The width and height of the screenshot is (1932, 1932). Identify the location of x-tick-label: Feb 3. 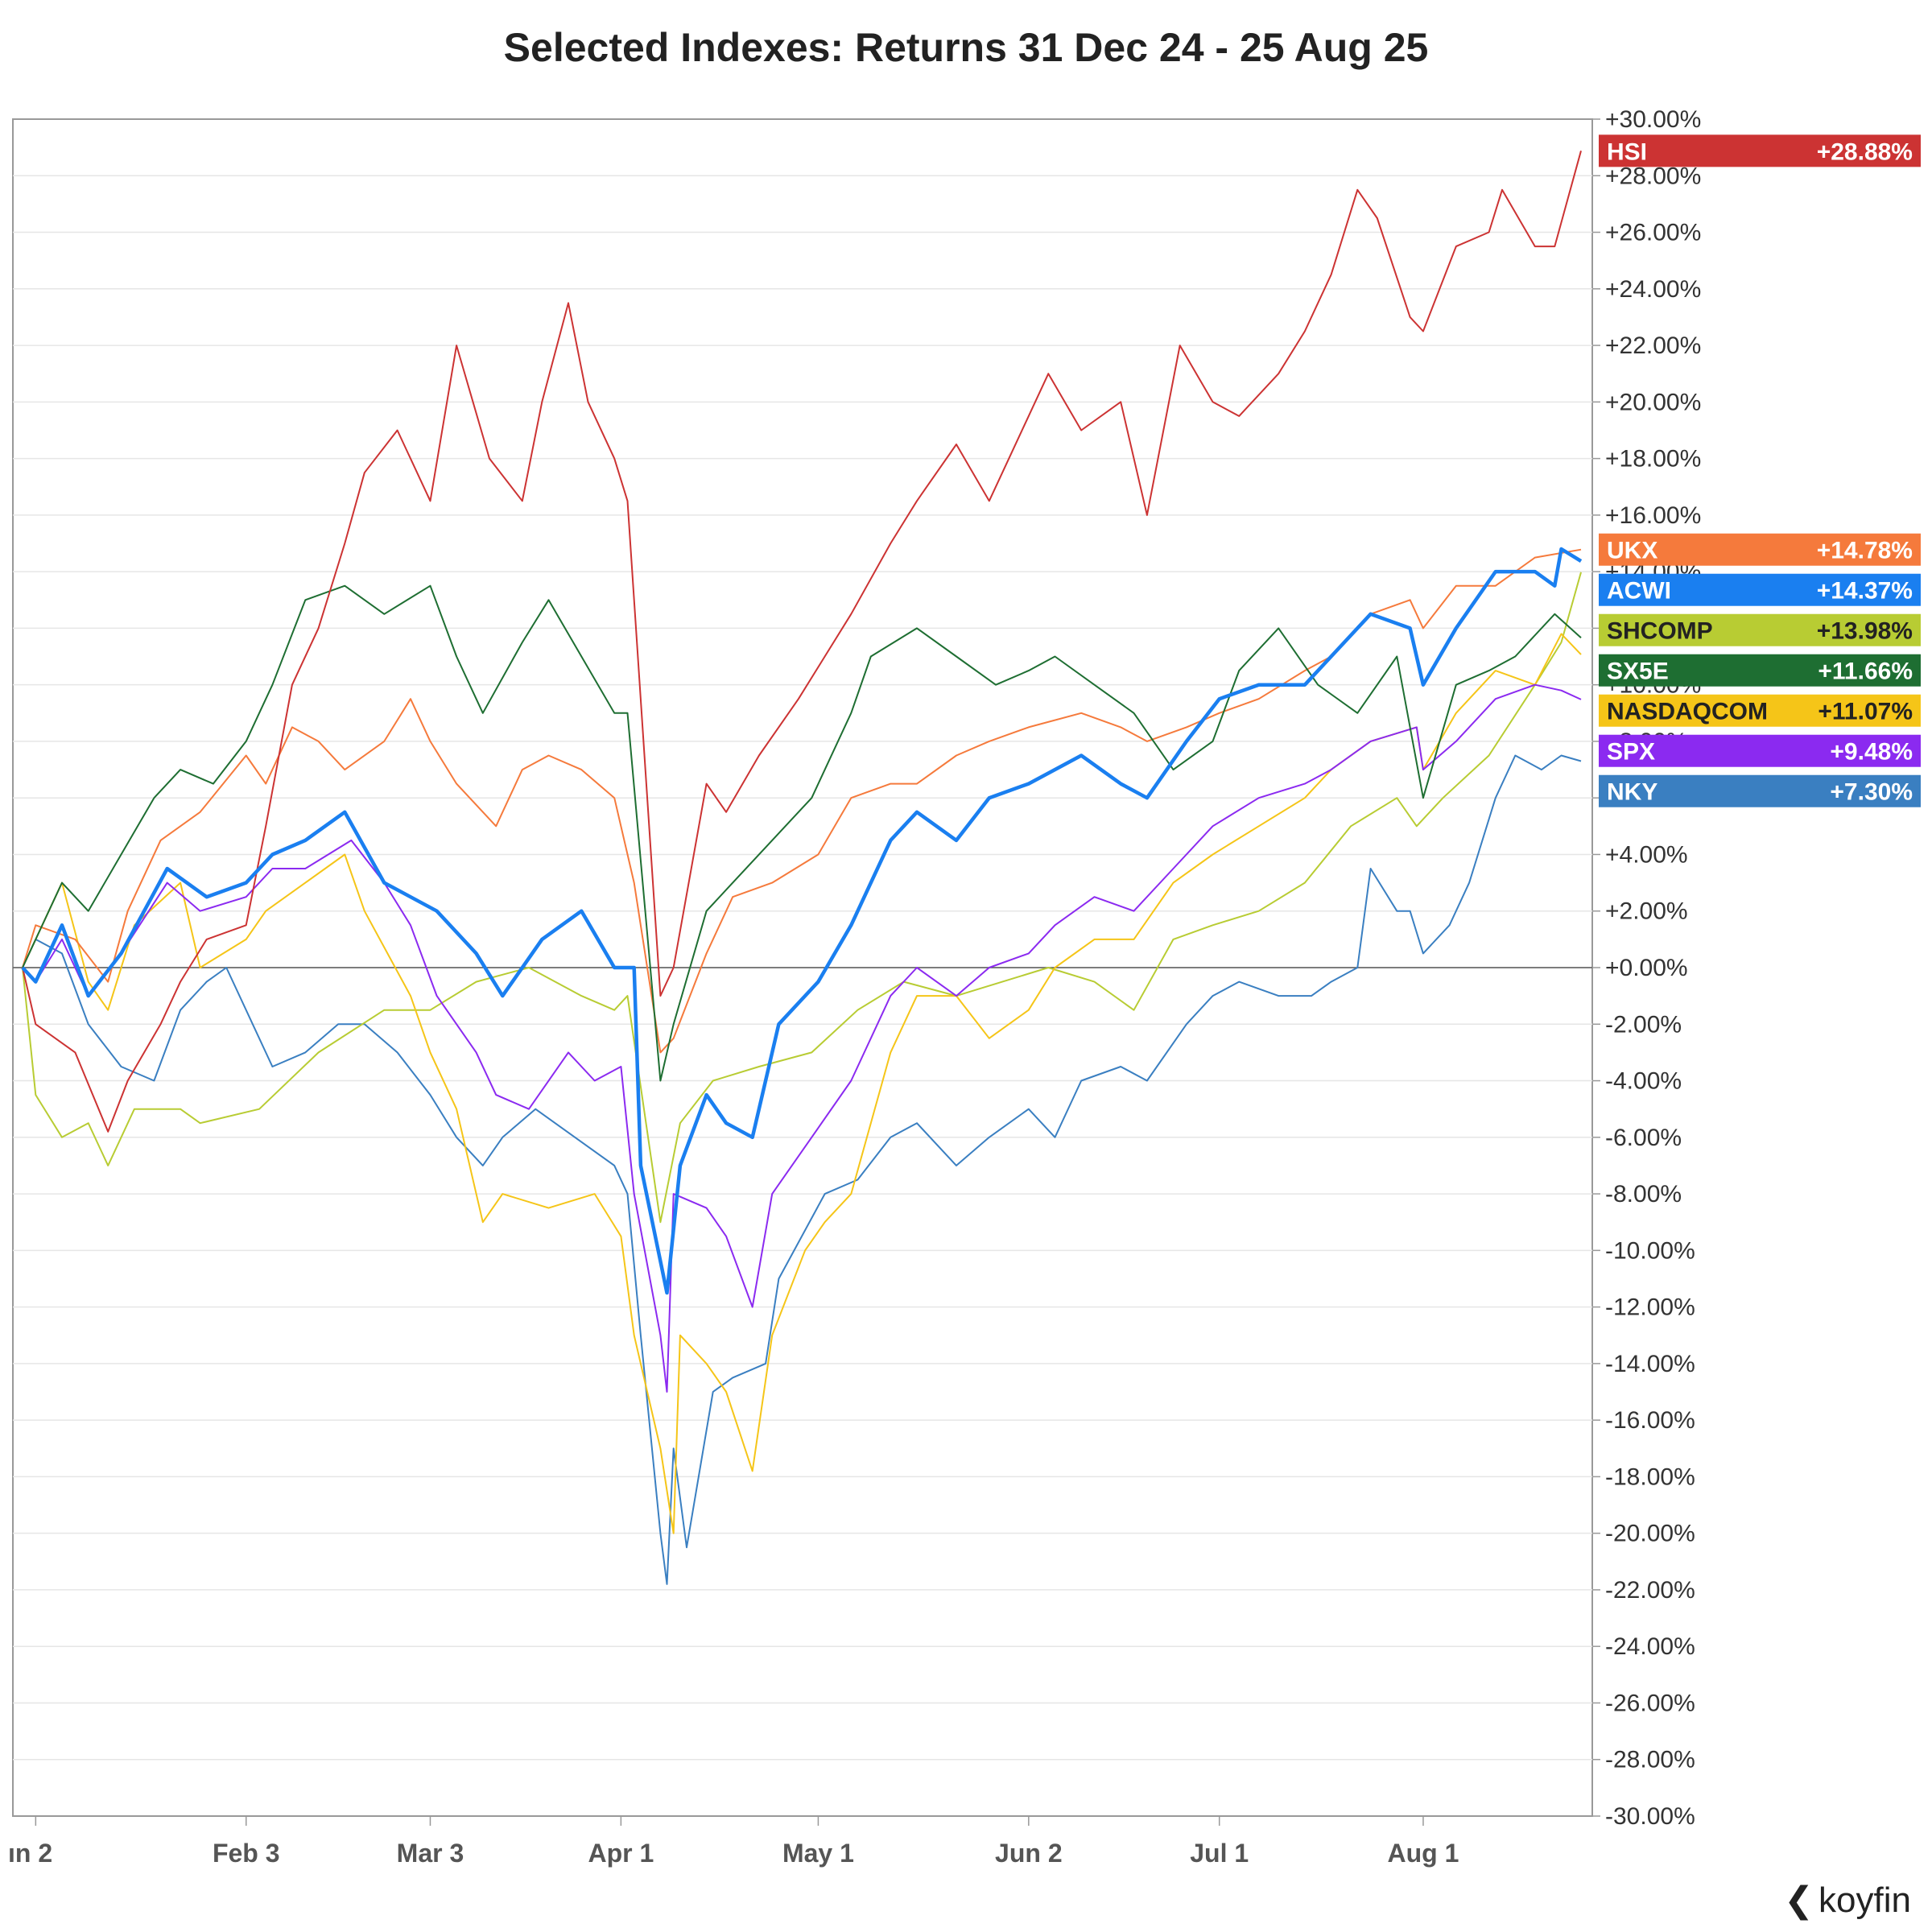
(246, 1853).